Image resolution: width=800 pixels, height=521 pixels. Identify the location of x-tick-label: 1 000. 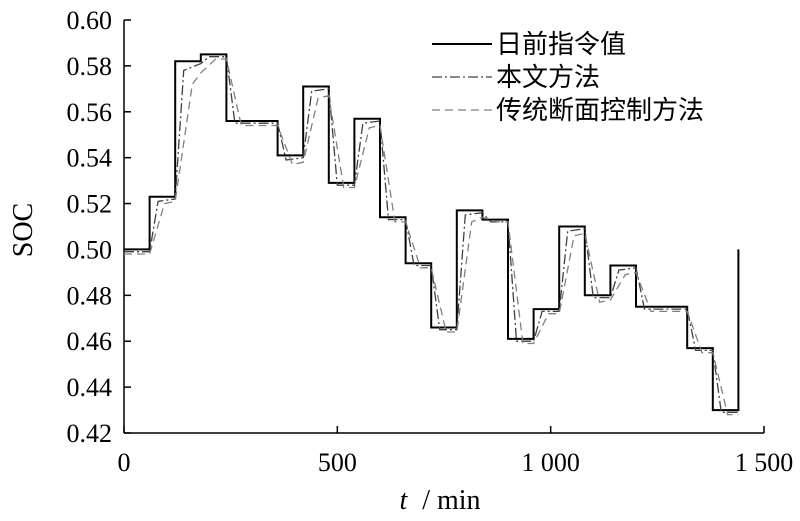
(550, 462).